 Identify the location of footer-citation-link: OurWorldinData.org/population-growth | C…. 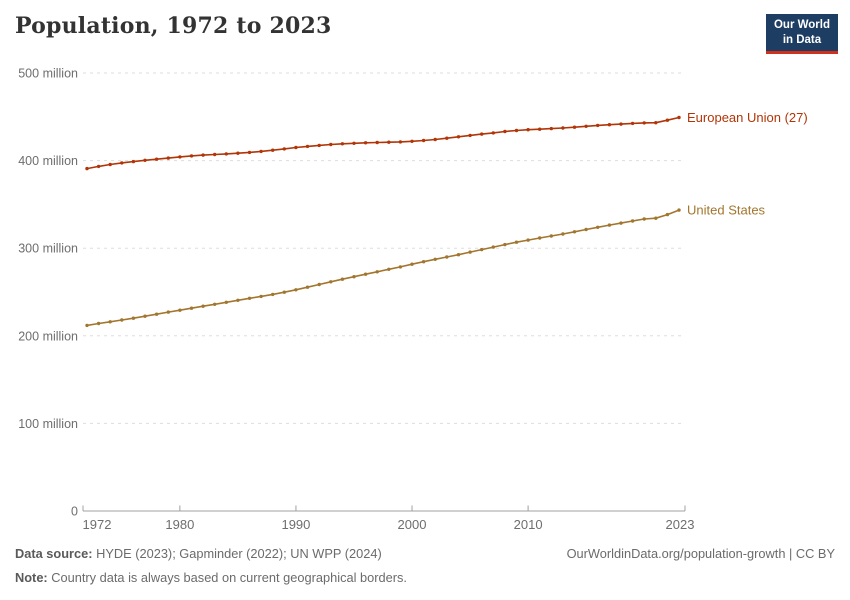
(700, 553).